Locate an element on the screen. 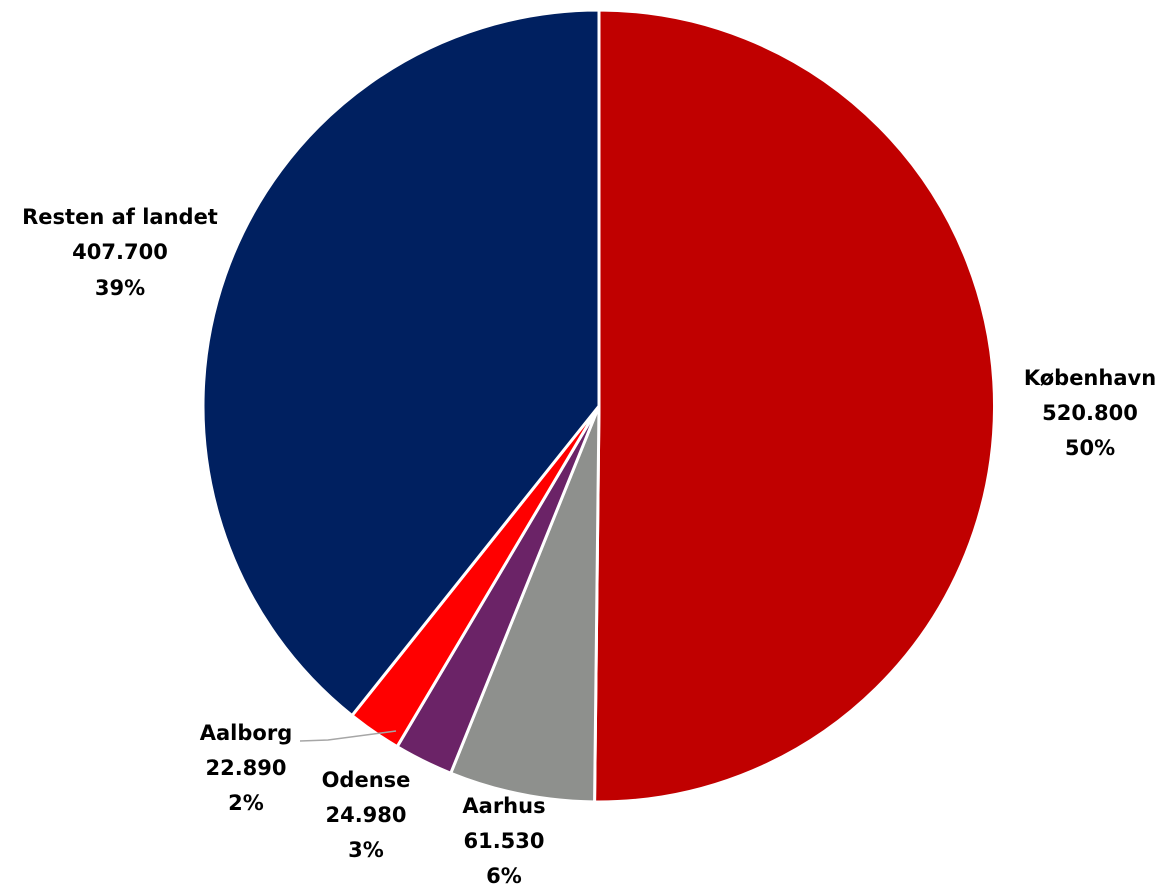 The image size is (1164, 889). slice-percent-odense: 3% is located at coordinates (366, 850).